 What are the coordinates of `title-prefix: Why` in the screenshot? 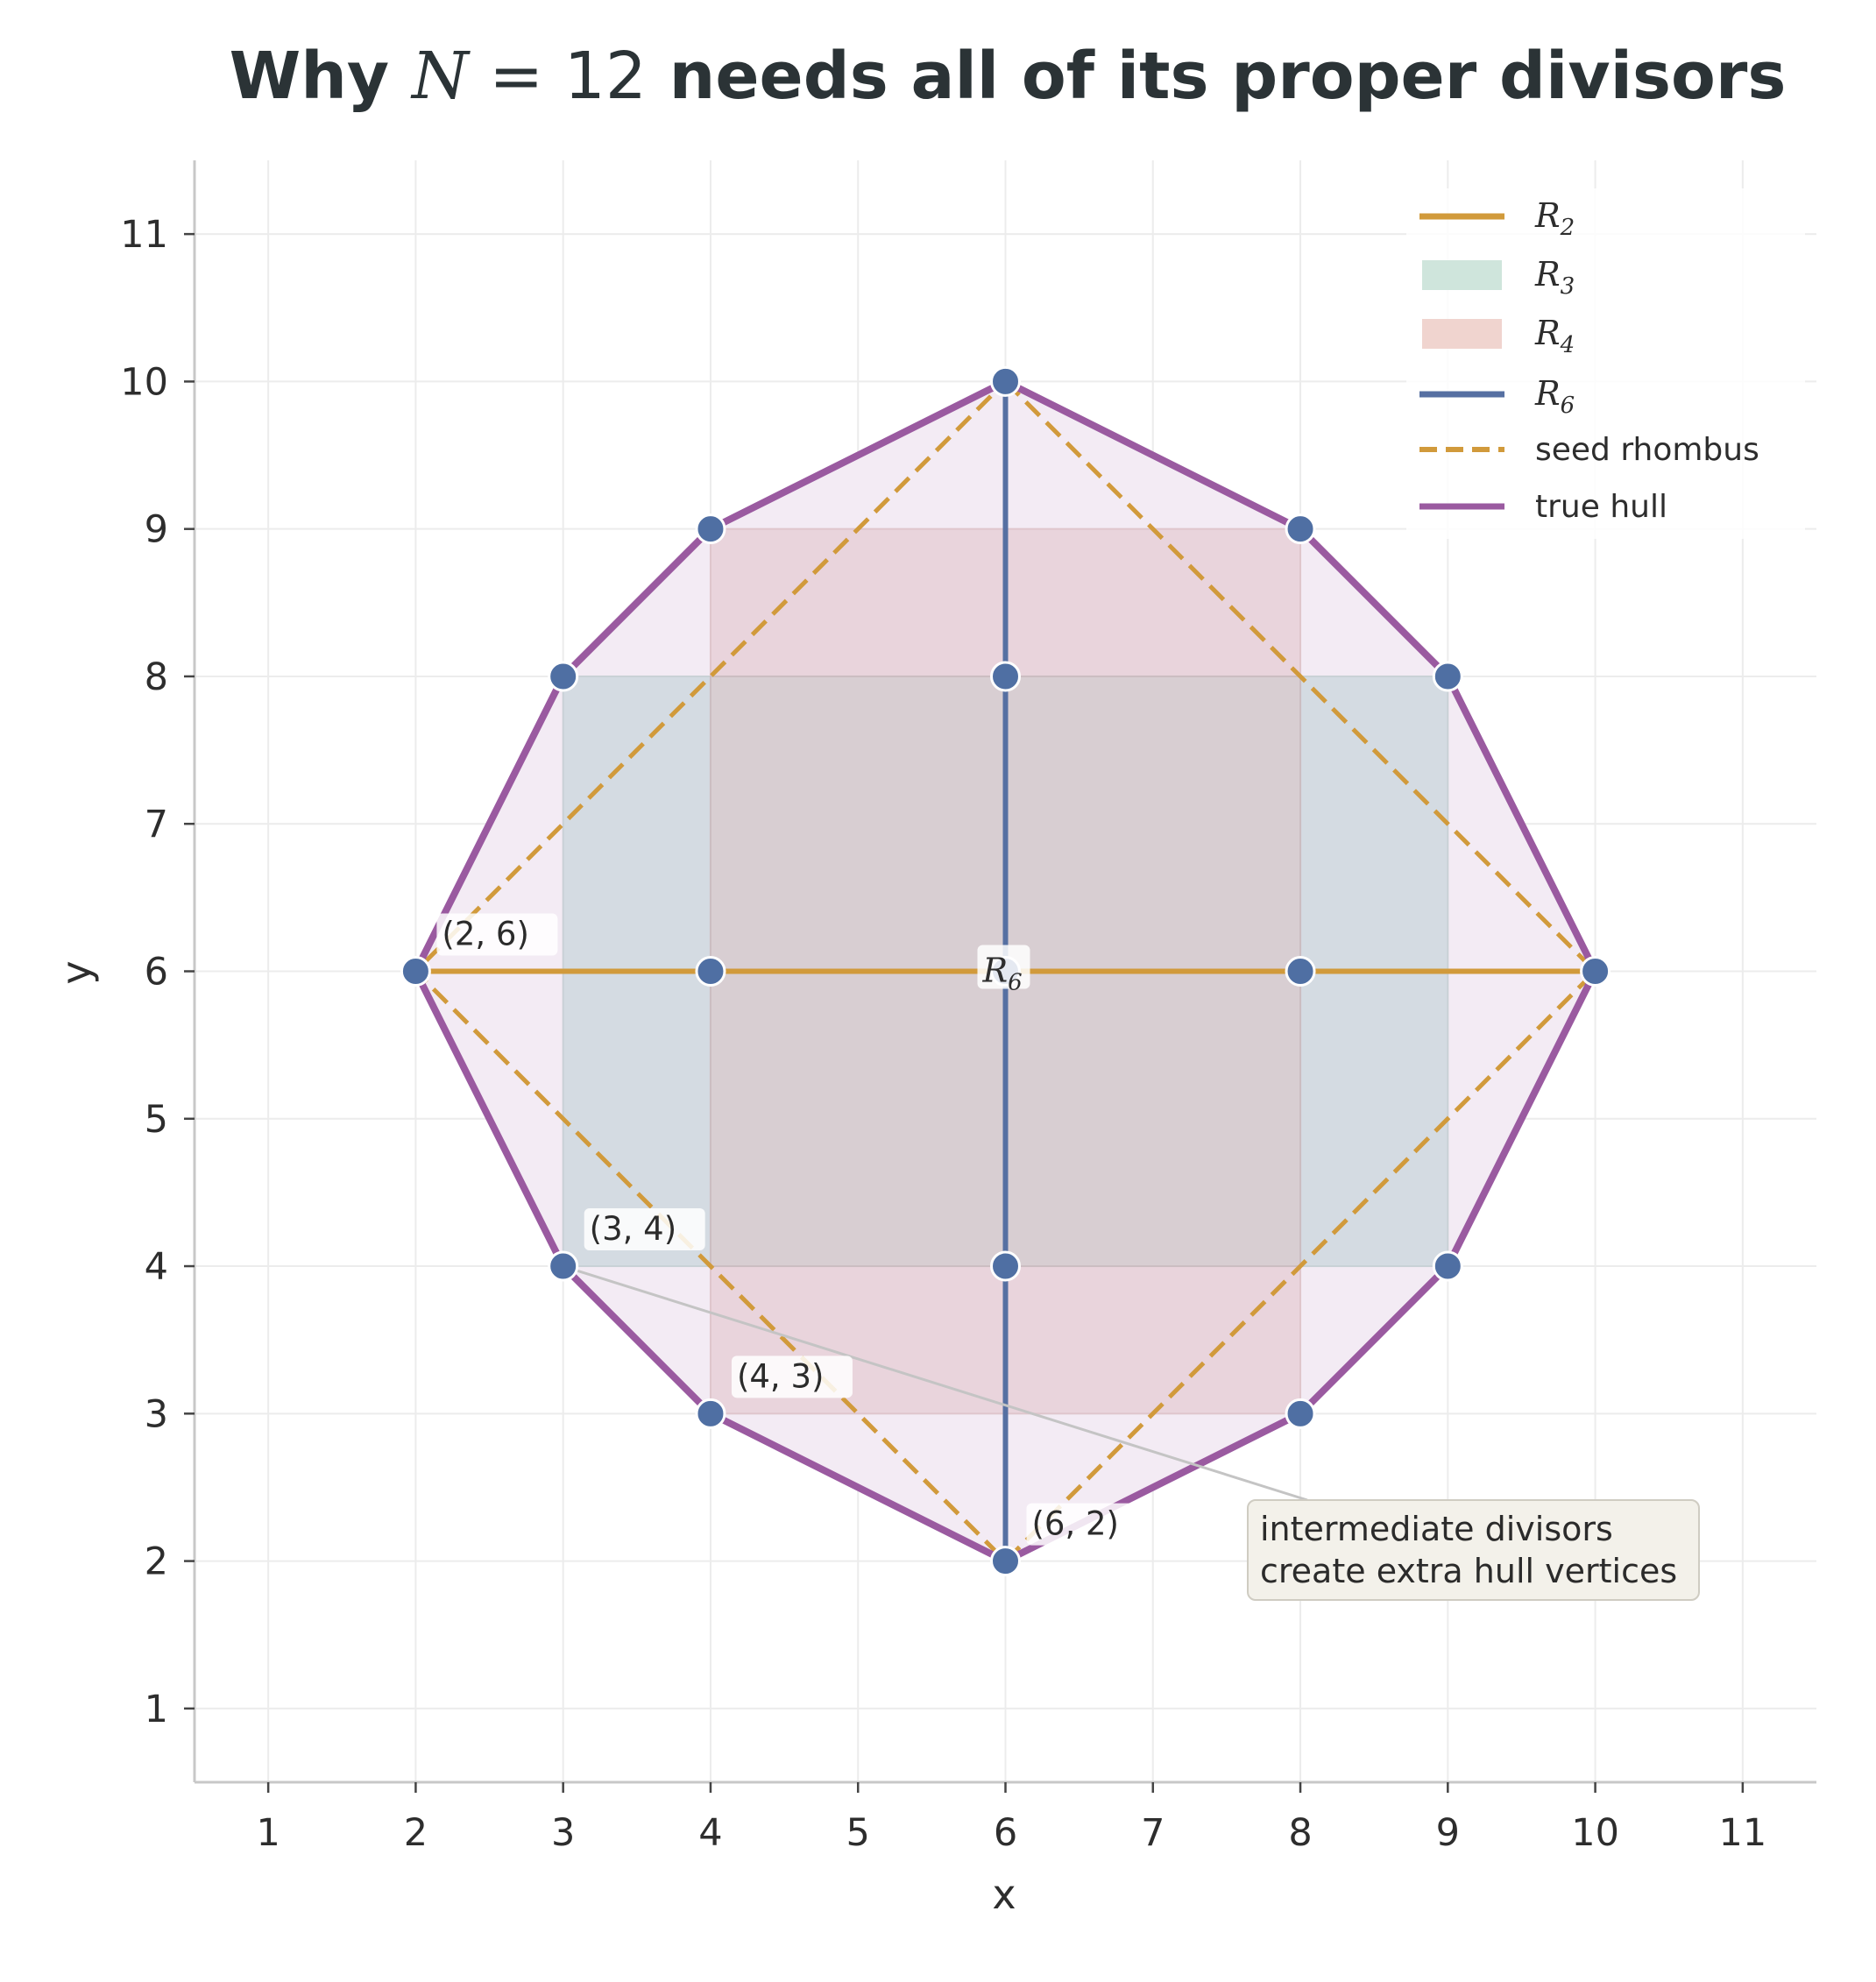 It's located at (321, 76).